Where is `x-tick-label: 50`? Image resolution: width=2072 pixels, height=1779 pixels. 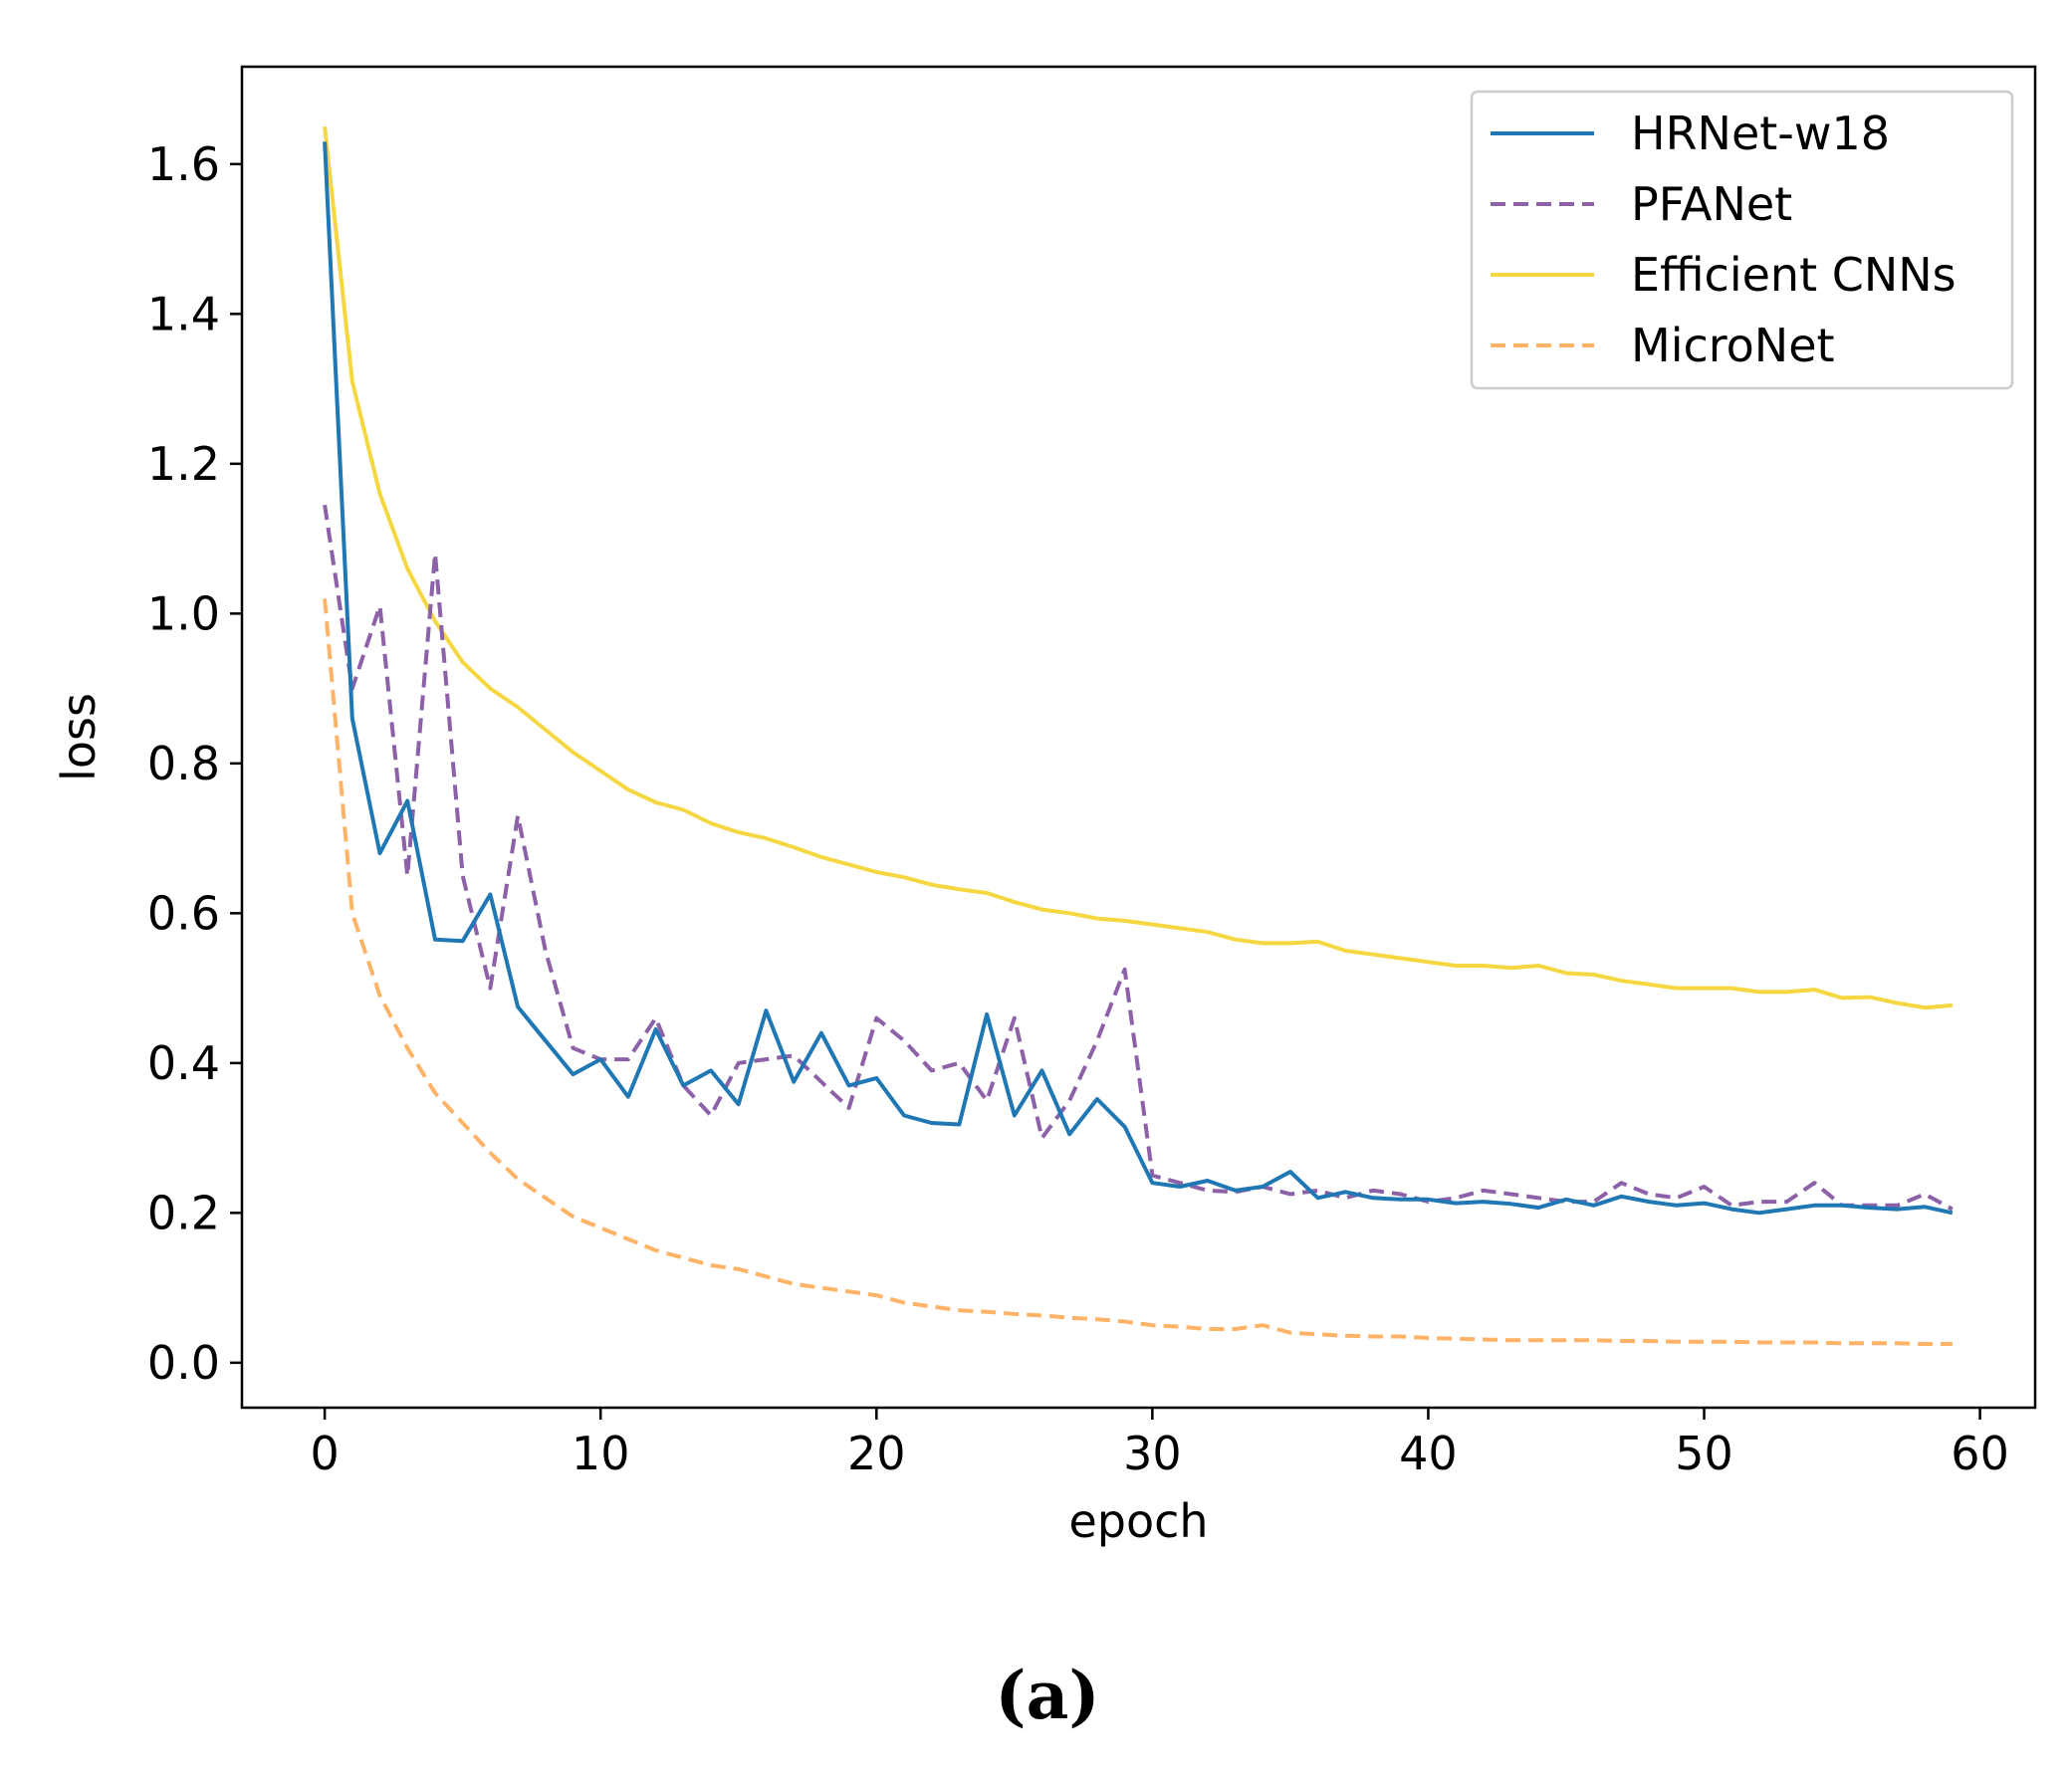
x-tick-label: 50 is located at coordinates (1704, 1453).